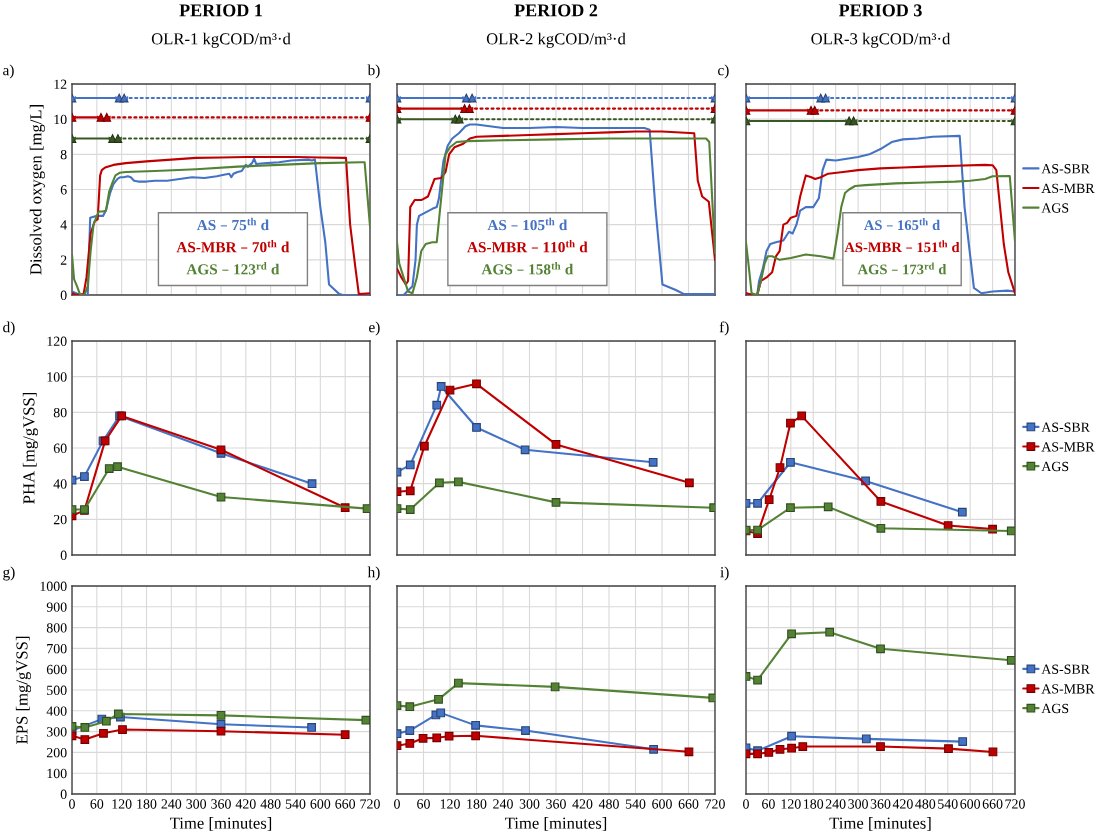 The width and height of the screenshot is (1106, 839). Describe the element at coordinates (902, 246) in the screenshot. I see `annotation: AS-MBR – 151$^{th}$ d` at that location.